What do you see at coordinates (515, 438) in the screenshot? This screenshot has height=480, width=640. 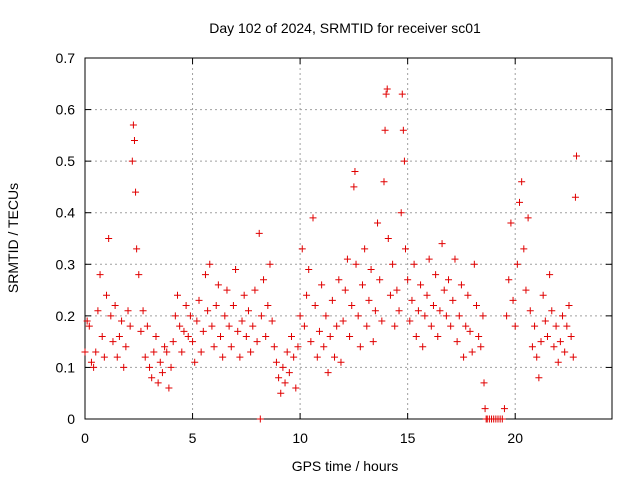 I see `x-tick-label: 20` at bounding box center [515, 438].